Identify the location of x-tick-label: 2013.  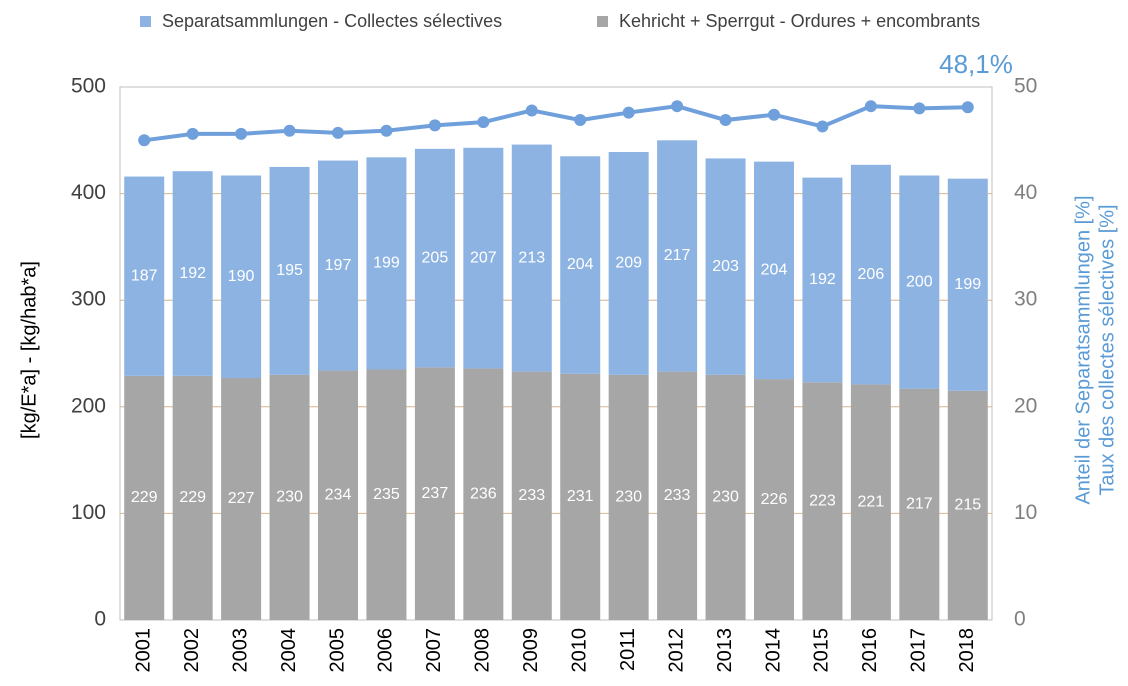
(725, 650).